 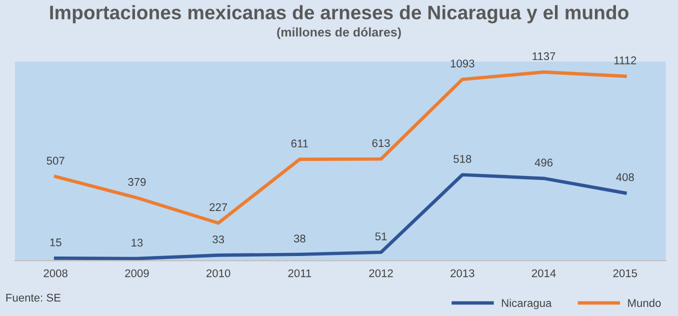 I want to click on data-label: 38, so click(x=300, y=238).